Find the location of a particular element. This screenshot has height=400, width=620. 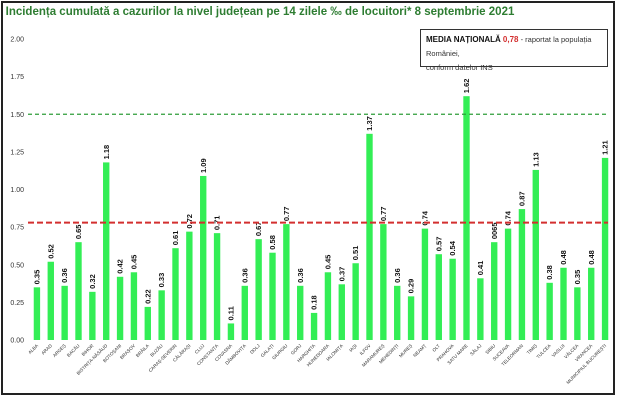

data-label: 0.32 is located at coordinates (92, 281).